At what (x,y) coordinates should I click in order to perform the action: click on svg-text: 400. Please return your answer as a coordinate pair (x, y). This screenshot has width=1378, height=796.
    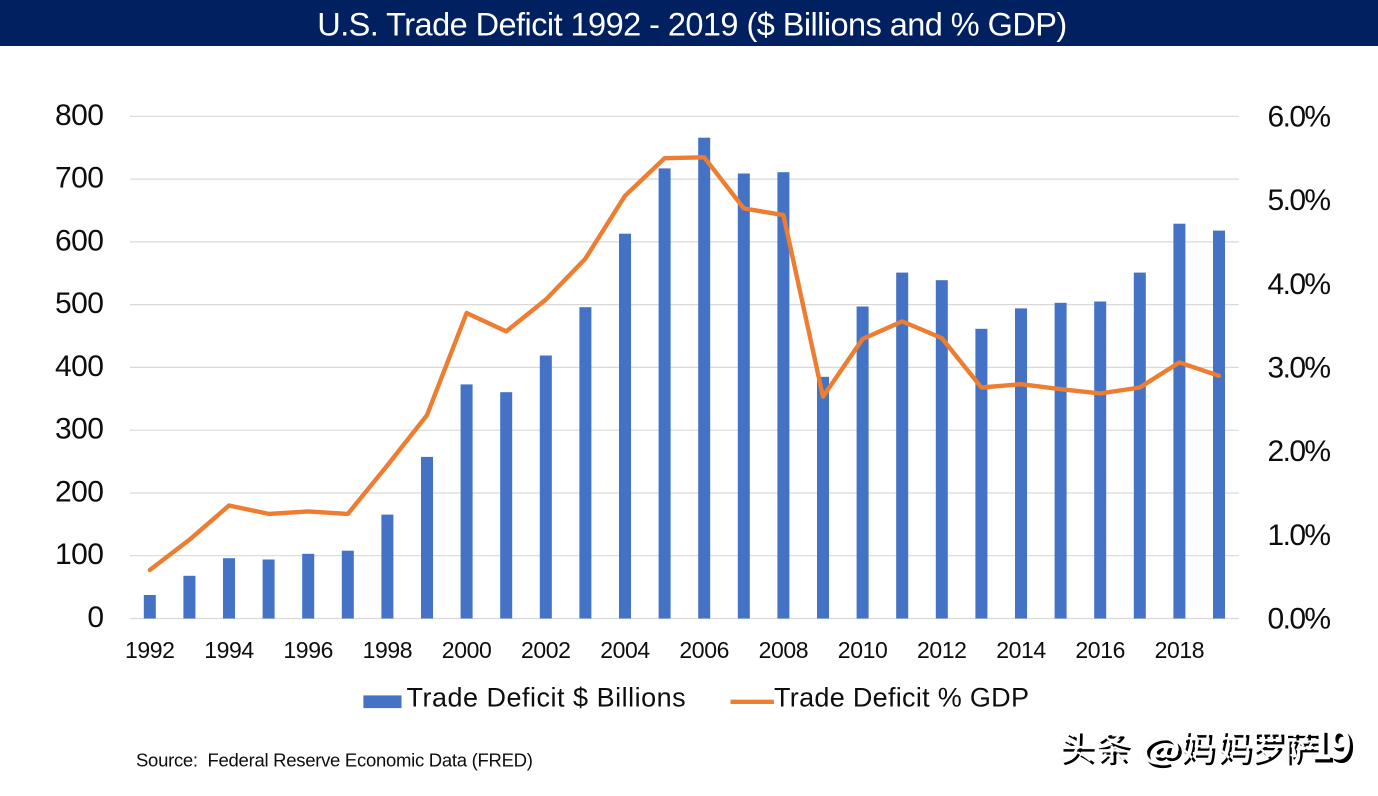
    Looking at the image, I should click on (79, 366).